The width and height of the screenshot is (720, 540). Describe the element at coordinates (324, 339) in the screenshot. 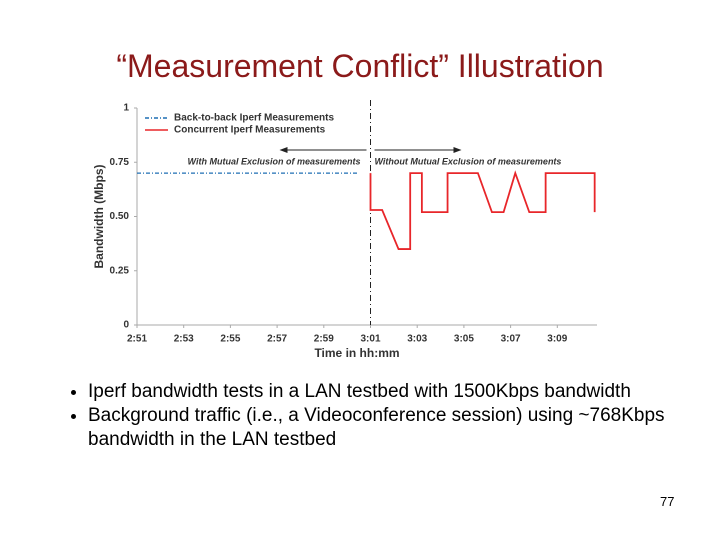

I see `x-tick-label: 2:59` at that location.